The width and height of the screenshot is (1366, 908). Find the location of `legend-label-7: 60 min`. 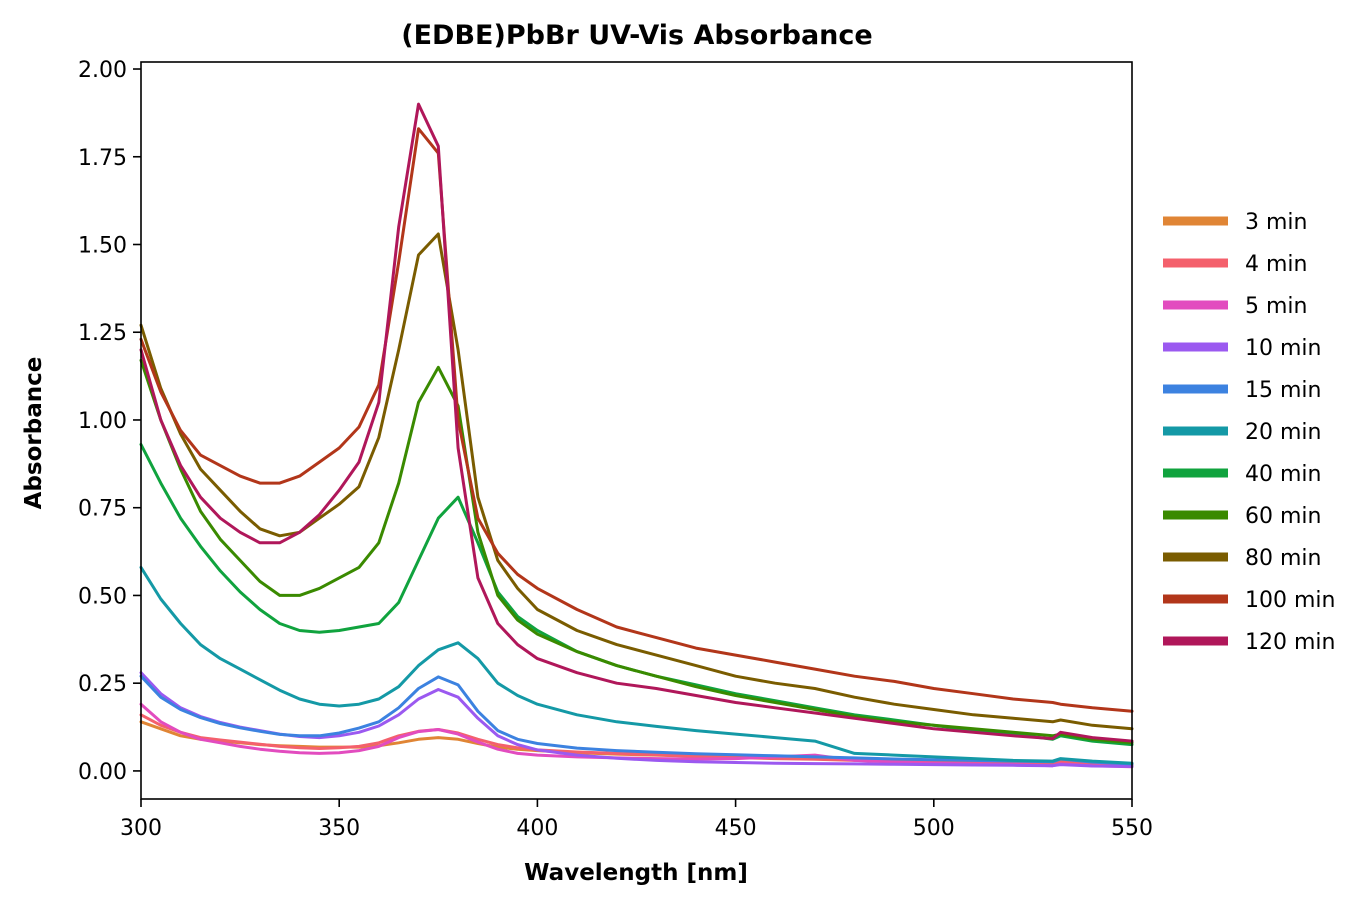

legend-label-7: 60 min is located at coordinates (1283, 516).